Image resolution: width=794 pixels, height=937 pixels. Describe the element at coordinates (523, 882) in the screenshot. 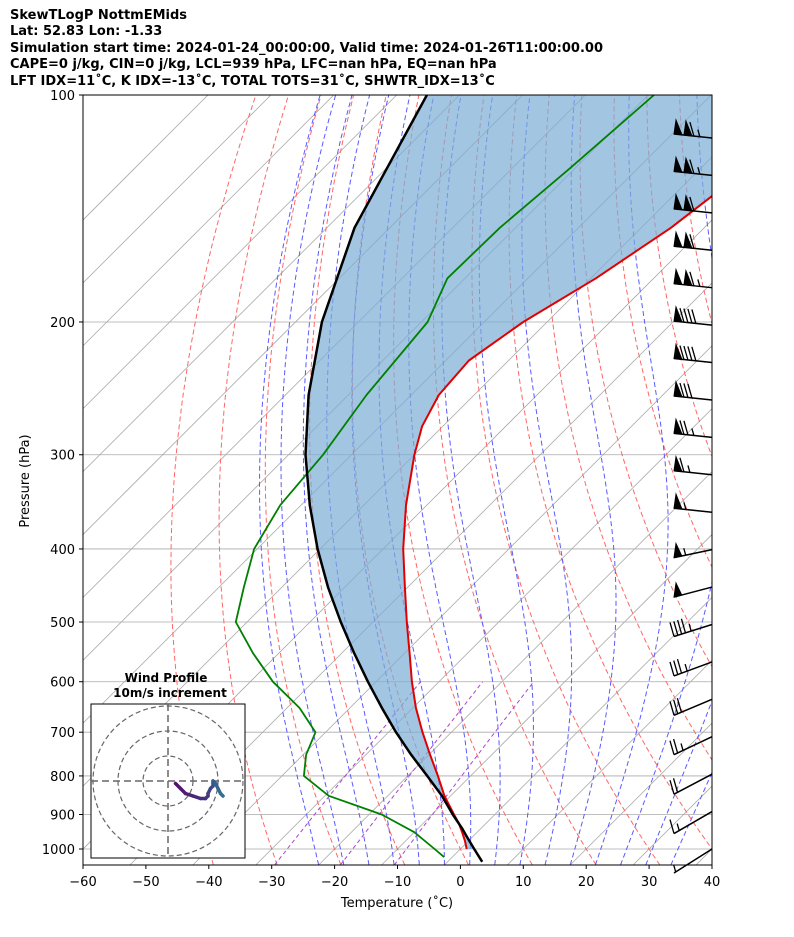

I see `x-tick-label: 10` at that location.